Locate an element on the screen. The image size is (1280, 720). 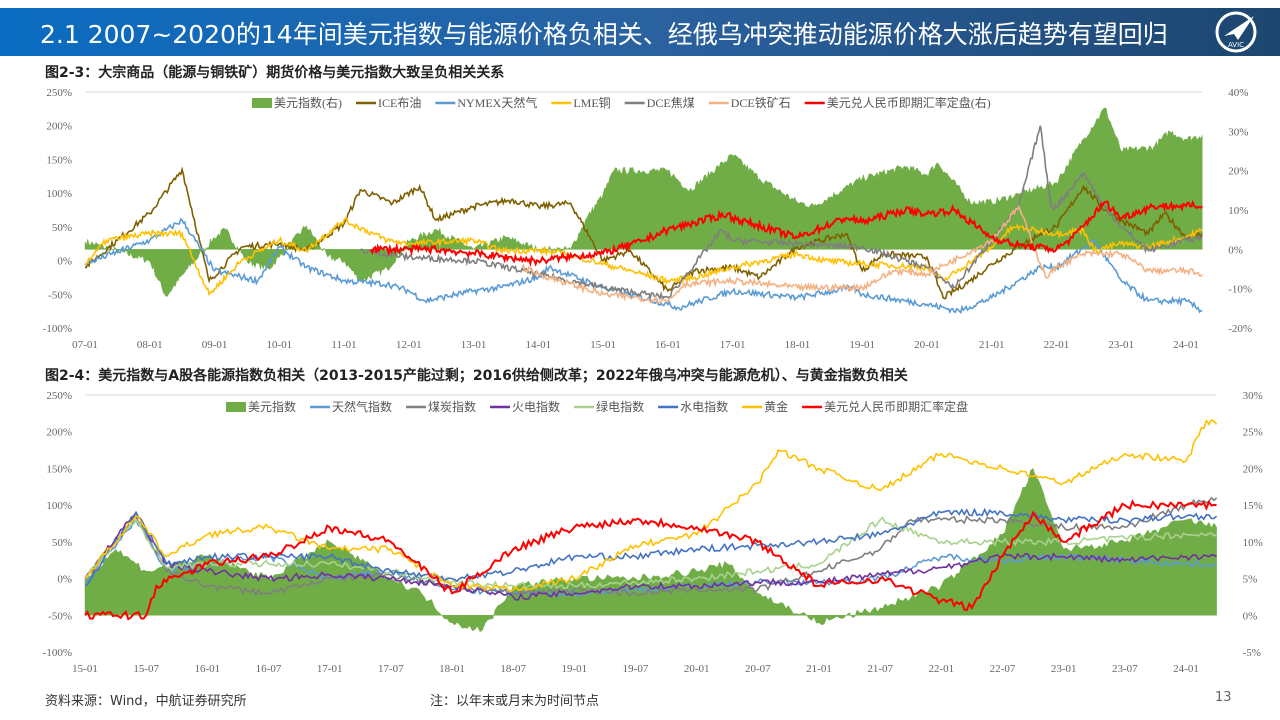
x-tick-label: 22-07 is located at coordinates (1003, 669).